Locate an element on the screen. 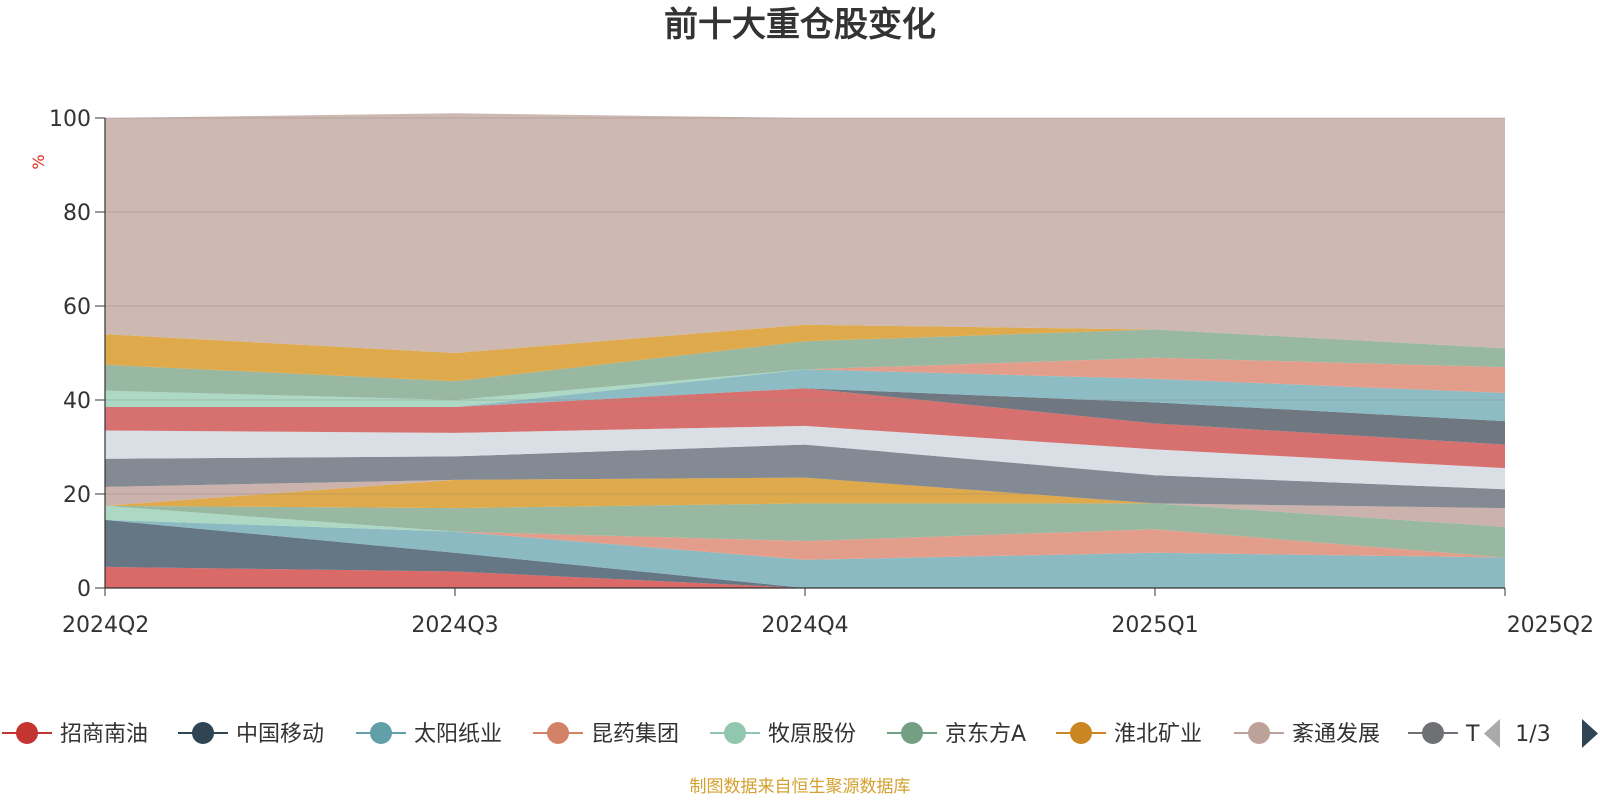 The height and width of the screenshot is (800, 1600). y-tick-label: 60 is located at coordinates (77, 307).